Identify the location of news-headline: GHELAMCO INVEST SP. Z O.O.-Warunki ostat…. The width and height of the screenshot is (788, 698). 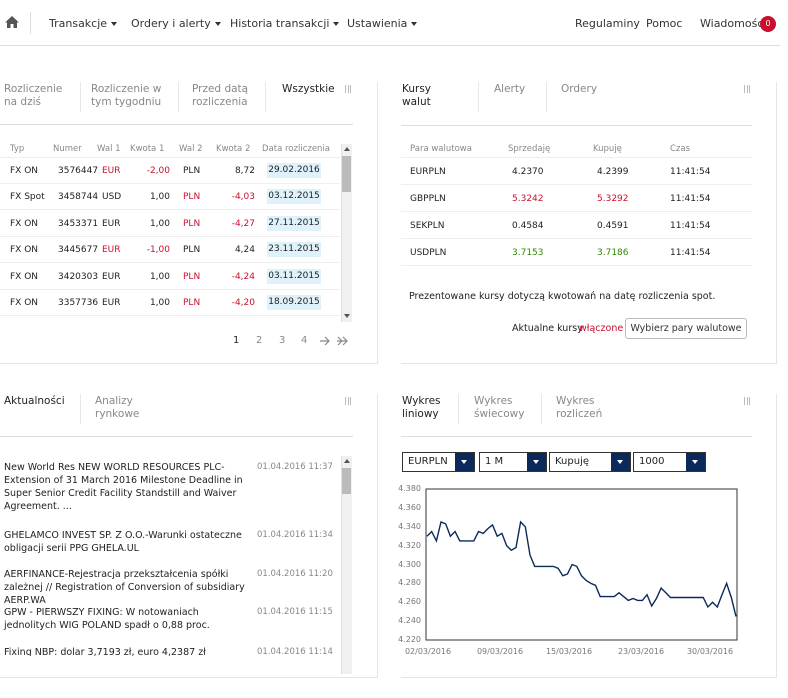
(123, 542).